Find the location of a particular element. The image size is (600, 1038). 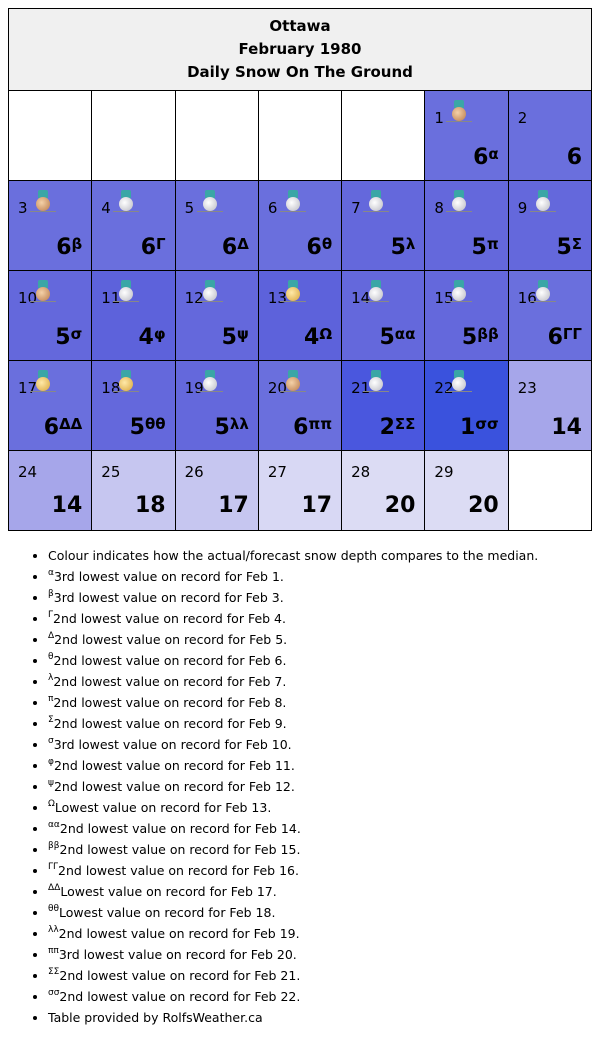

day-number: 6 is located at coordinates (272, 208).